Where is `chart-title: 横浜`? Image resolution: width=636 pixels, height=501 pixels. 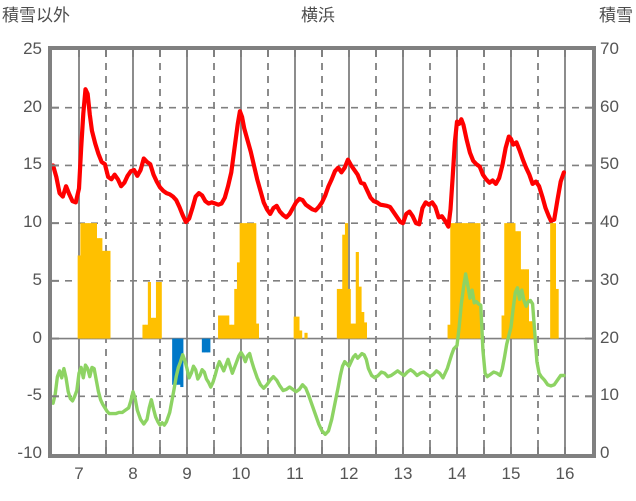 chart-title: 横浜 is located at coordinates (318, 15).